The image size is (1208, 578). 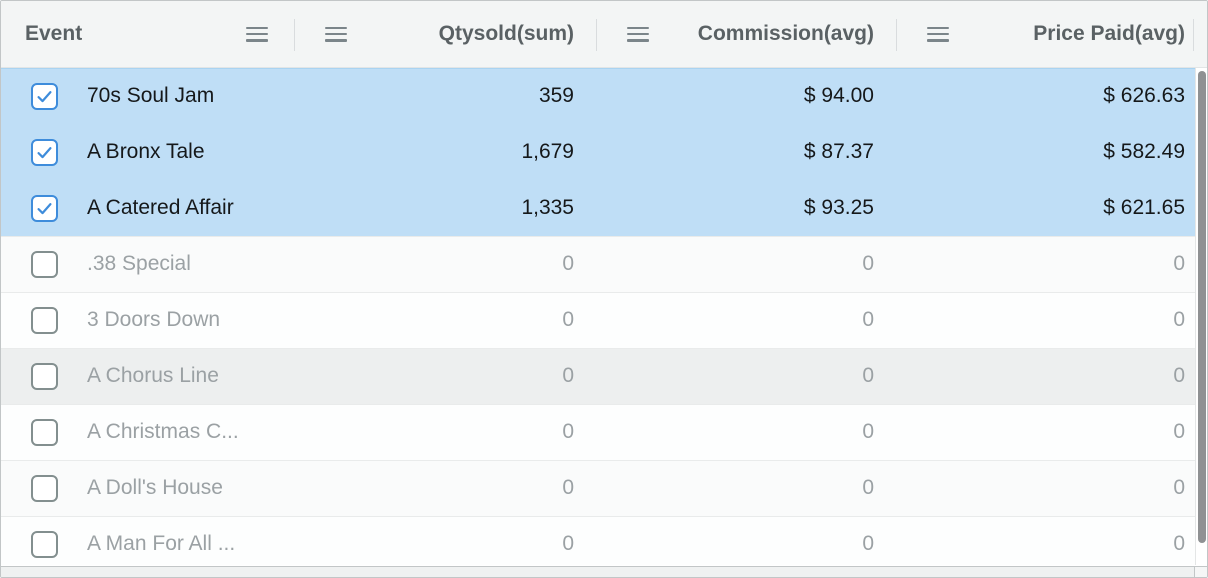 What do you see at coordinates (1109, 33) in the screenshot?
I see `column-header-label: Price Paid(avg)` at bounding box center [1109, 33].